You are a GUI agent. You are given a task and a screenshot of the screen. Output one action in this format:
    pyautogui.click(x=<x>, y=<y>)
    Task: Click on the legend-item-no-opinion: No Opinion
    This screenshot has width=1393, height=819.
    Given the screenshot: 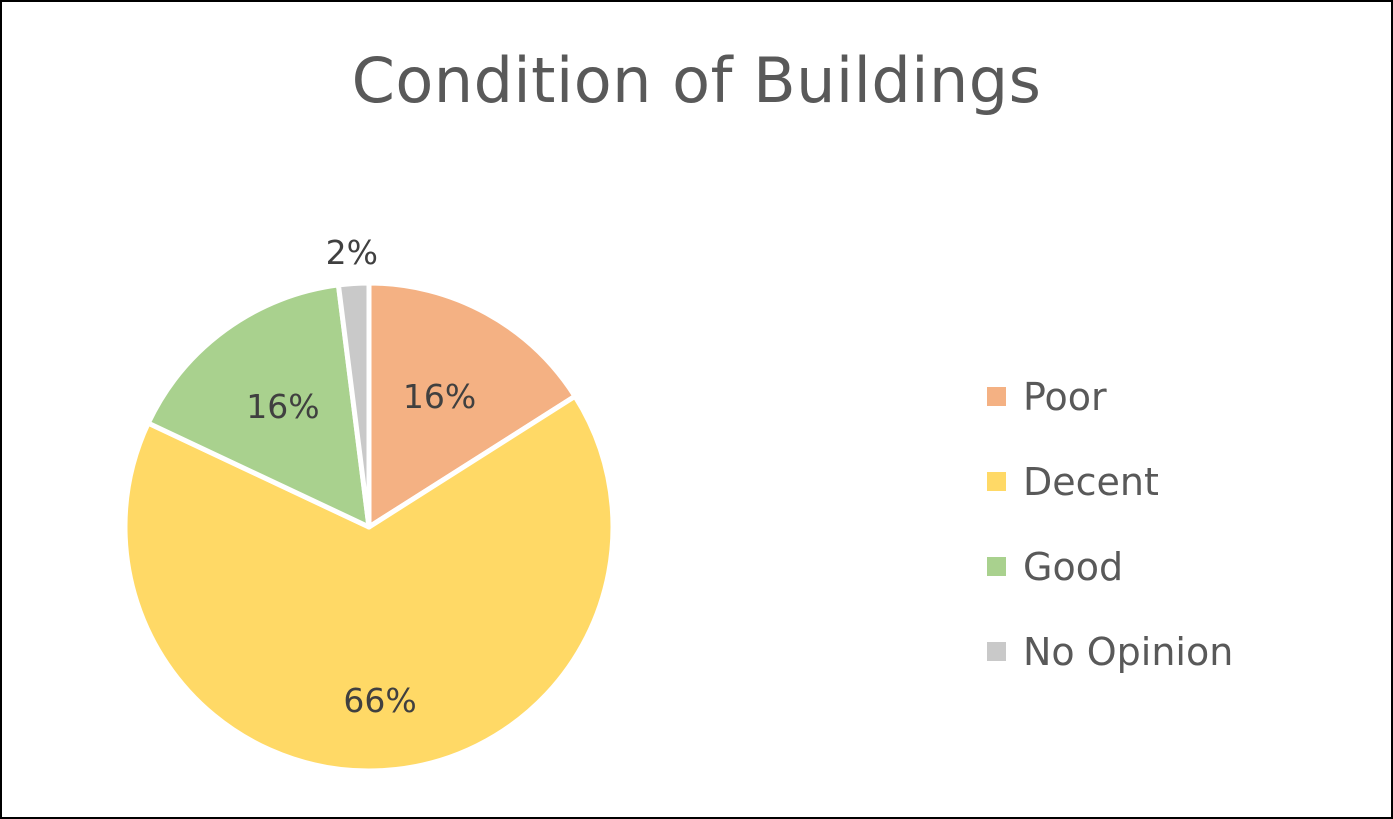 What is the action you would take?
    pyautogui.click(x=1110, y=651)
    